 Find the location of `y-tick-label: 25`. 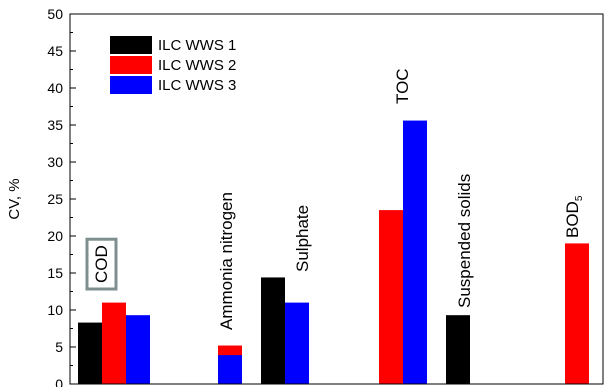

y-tick-label: 25 is located at coordinates (55, 199).